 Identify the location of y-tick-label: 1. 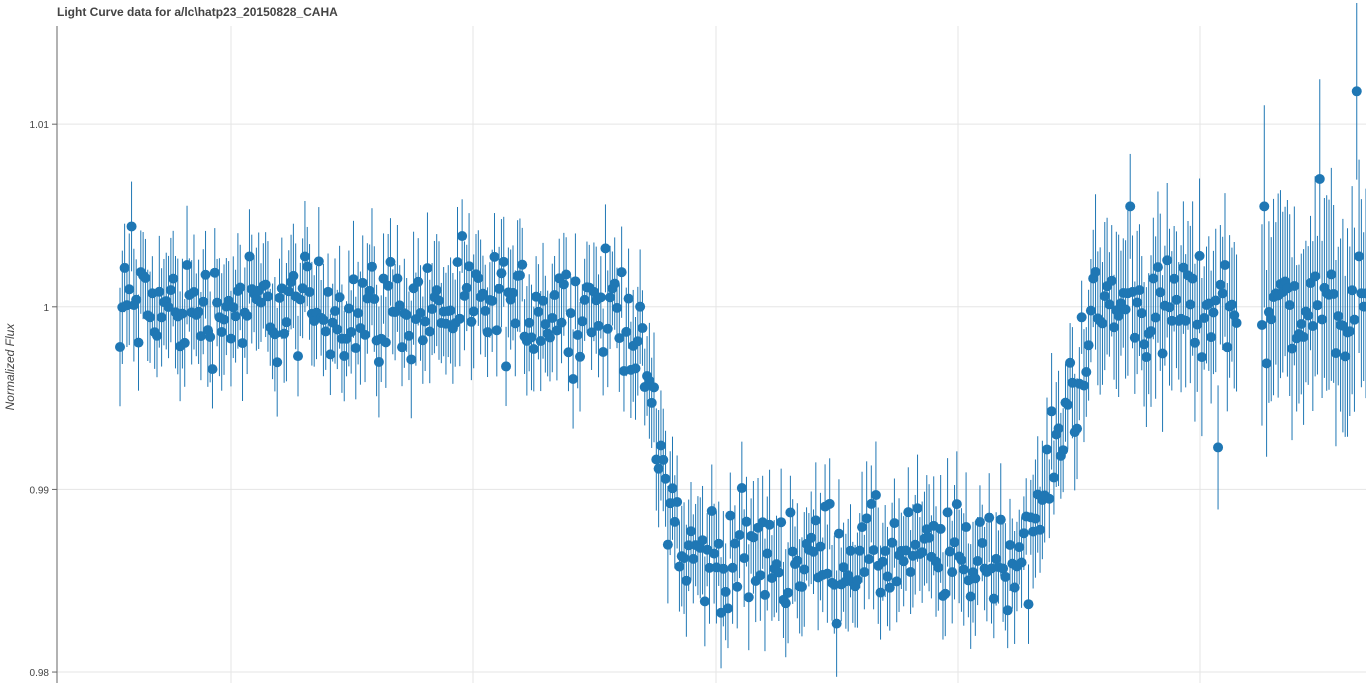
(46, 308).